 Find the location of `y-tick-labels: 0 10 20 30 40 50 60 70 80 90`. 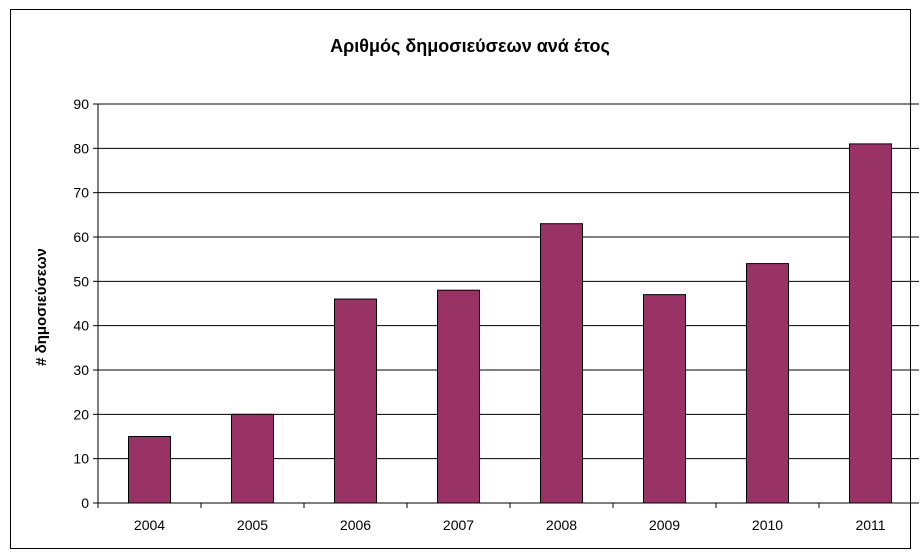

y-tick-labels: 0 10 20 30 40 50 60 70 80 90 is located at coordinates (81, 303).